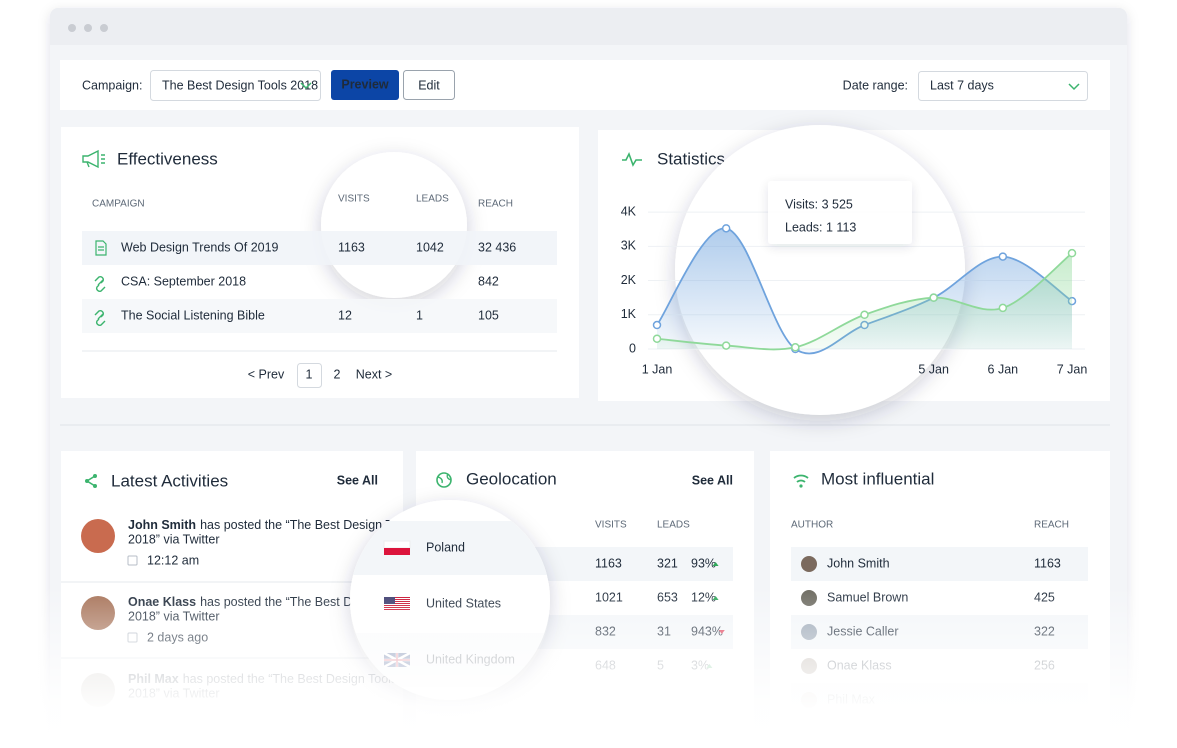  I want to click on campaign-name: The Social Listening Bible, so click(193, 315).